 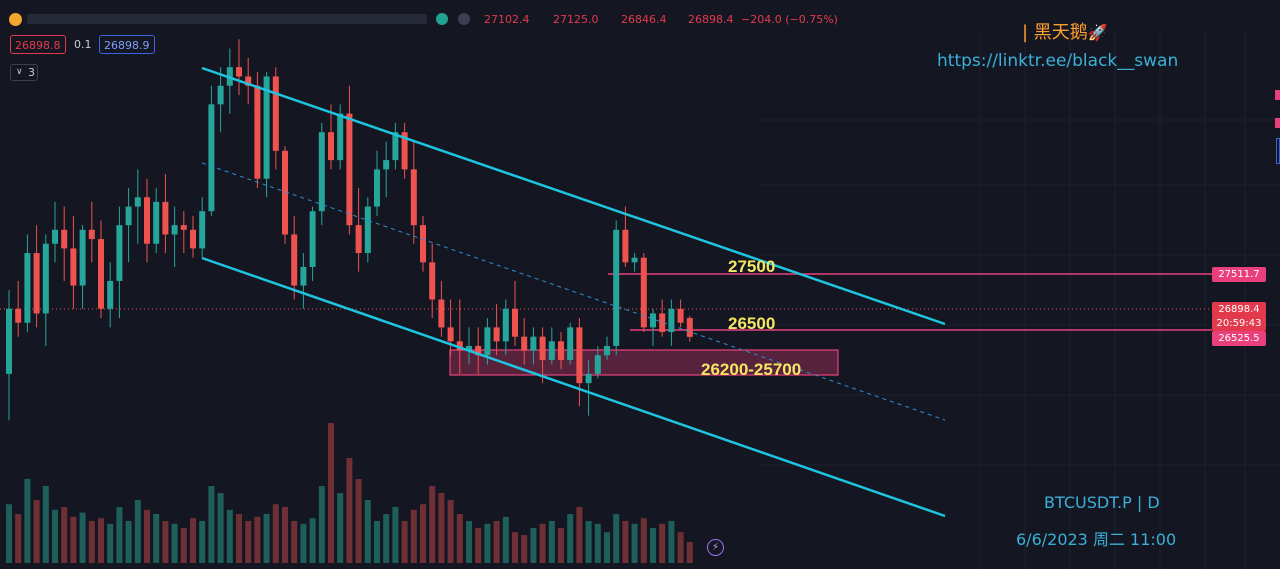 What do you see at coordinates (1096, 539) in the screenshot?
I see `datetime: 6/6/2023 周二 11:00` at bounding box center [1096, 539].